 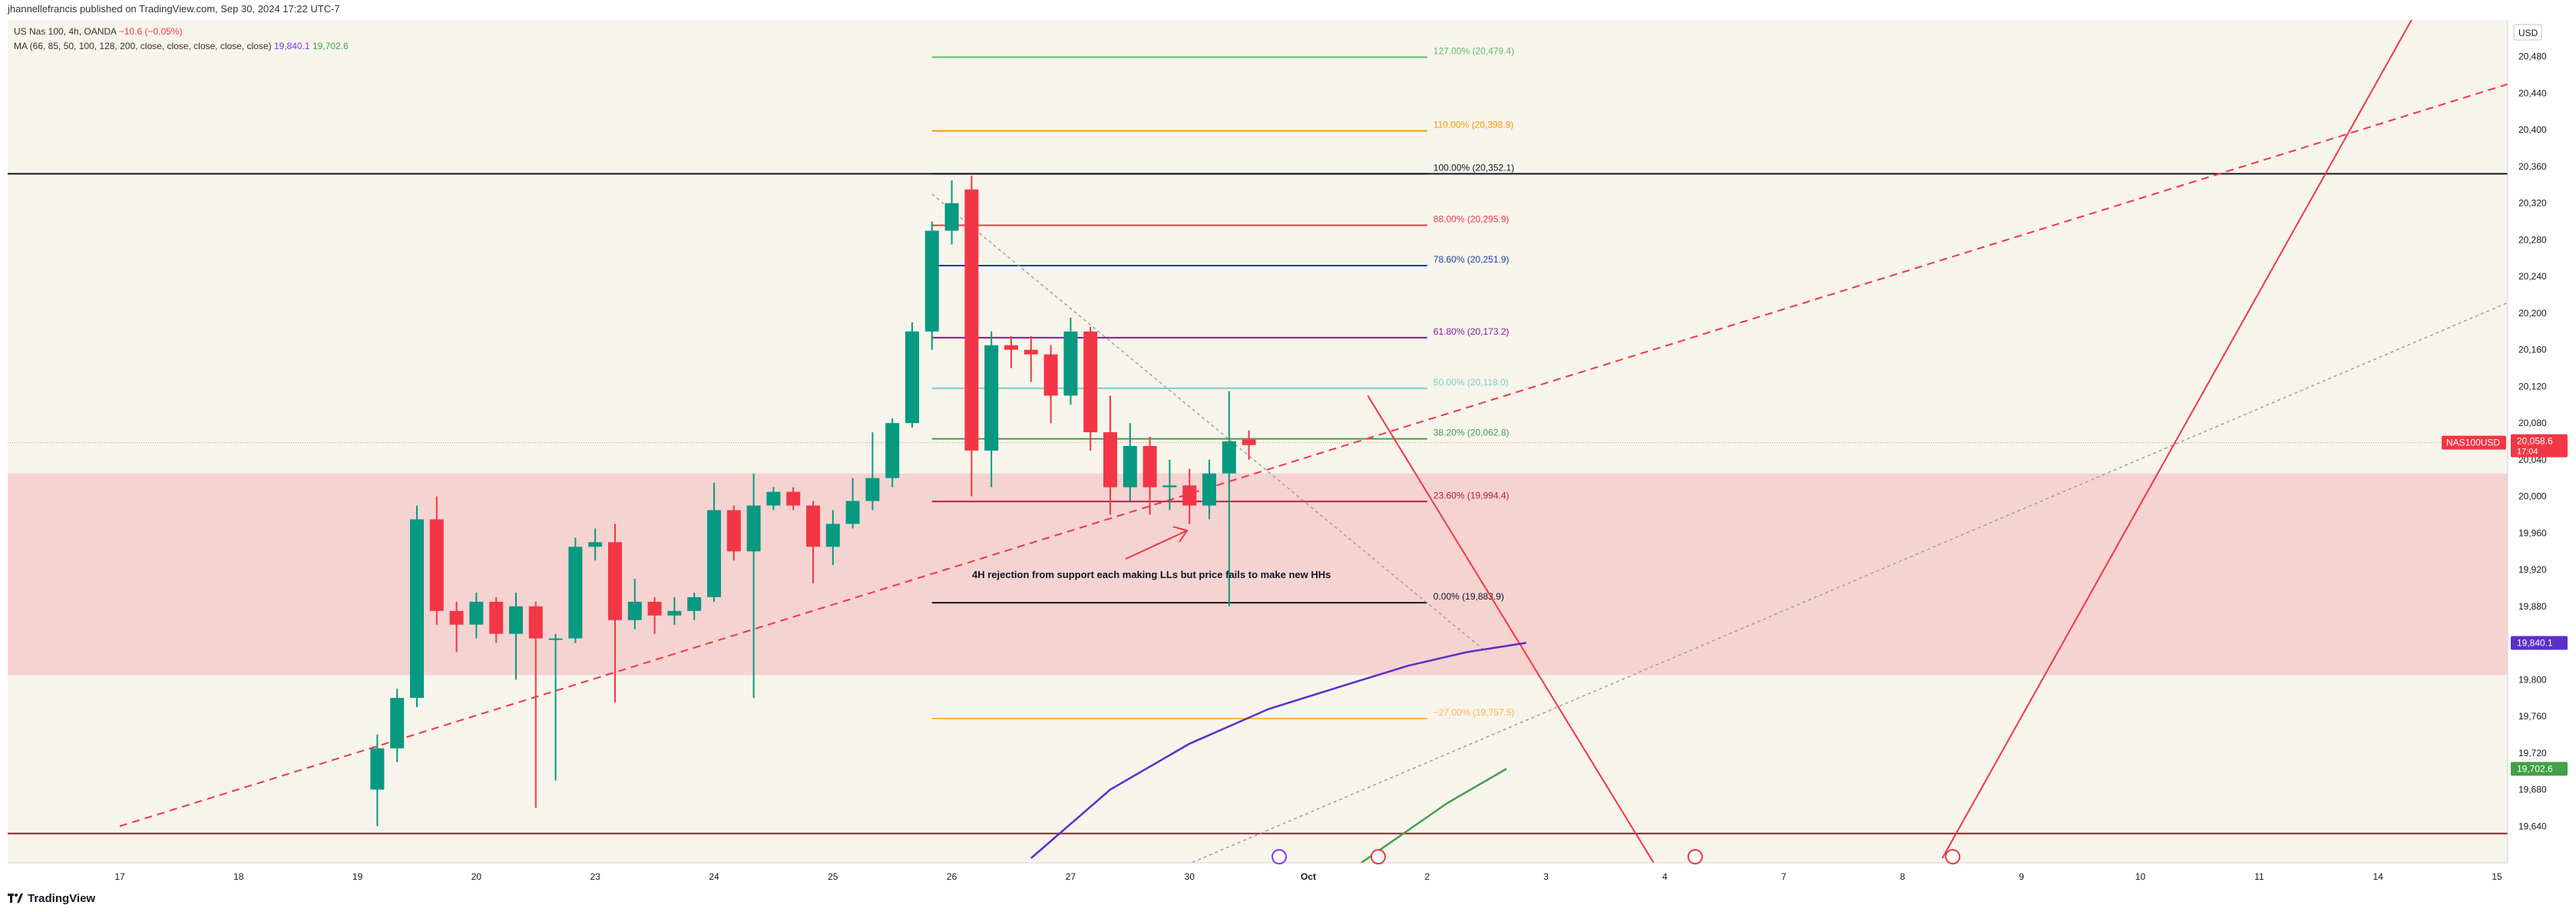 What do you see at coordinates (238, 876) in the screenshot?
I see `x-tick-label-1: 18` at bounding box center [238, 876].